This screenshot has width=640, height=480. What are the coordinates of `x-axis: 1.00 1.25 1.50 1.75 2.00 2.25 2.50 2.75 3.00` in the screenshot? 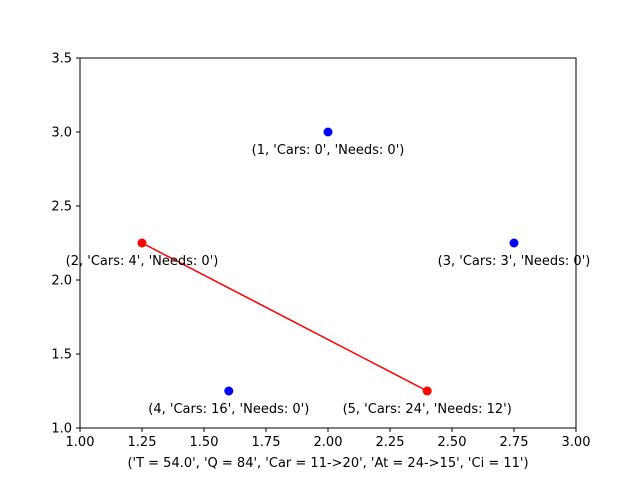 It's located at (328, 439).